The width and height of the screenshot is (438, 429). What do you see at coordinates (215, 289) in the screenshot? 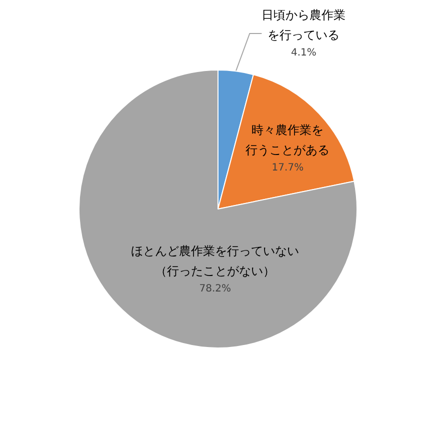
I see `data-label: 78.2%` at bounding box center [215, 289].